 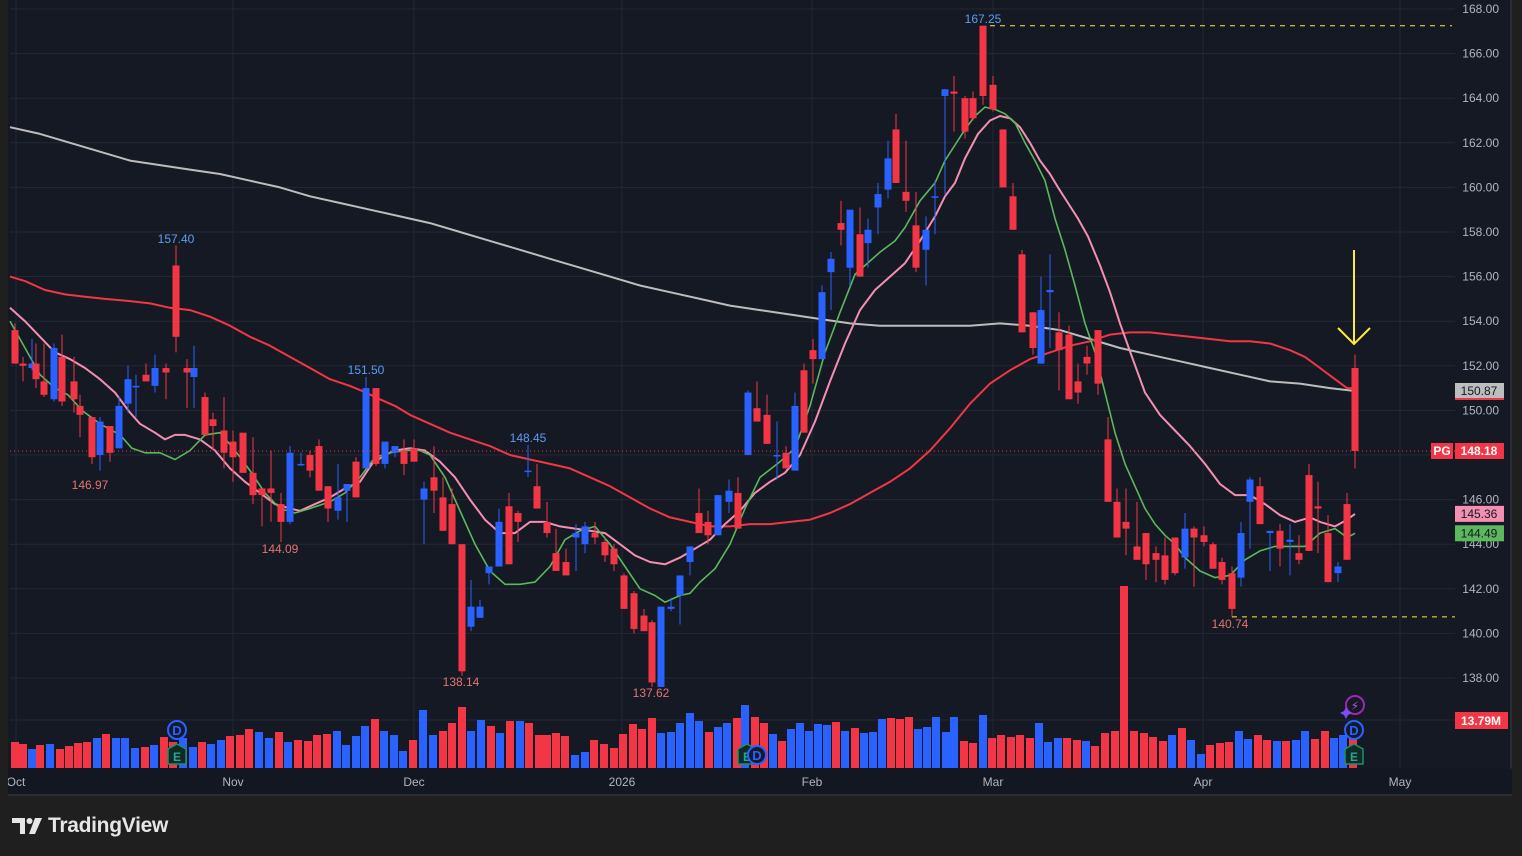 I want to click on price-extreme-label: 151.50, so click(x=366, y=370).